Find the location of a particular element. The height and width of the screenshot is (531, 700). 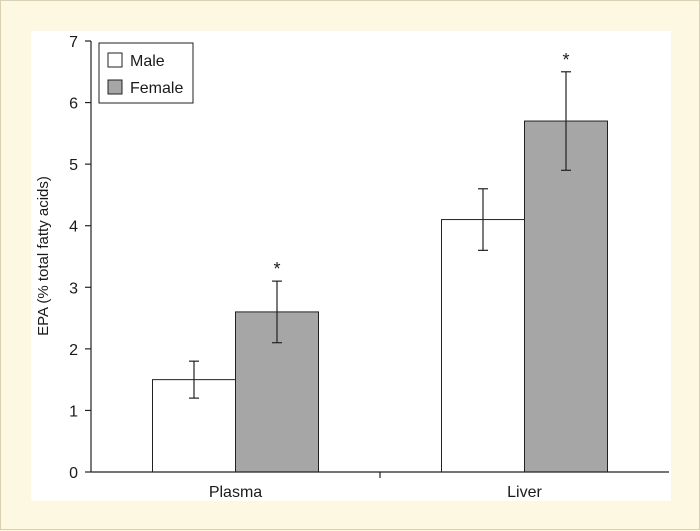

y-tick-label: 6 is located at coordinates (73, 104).